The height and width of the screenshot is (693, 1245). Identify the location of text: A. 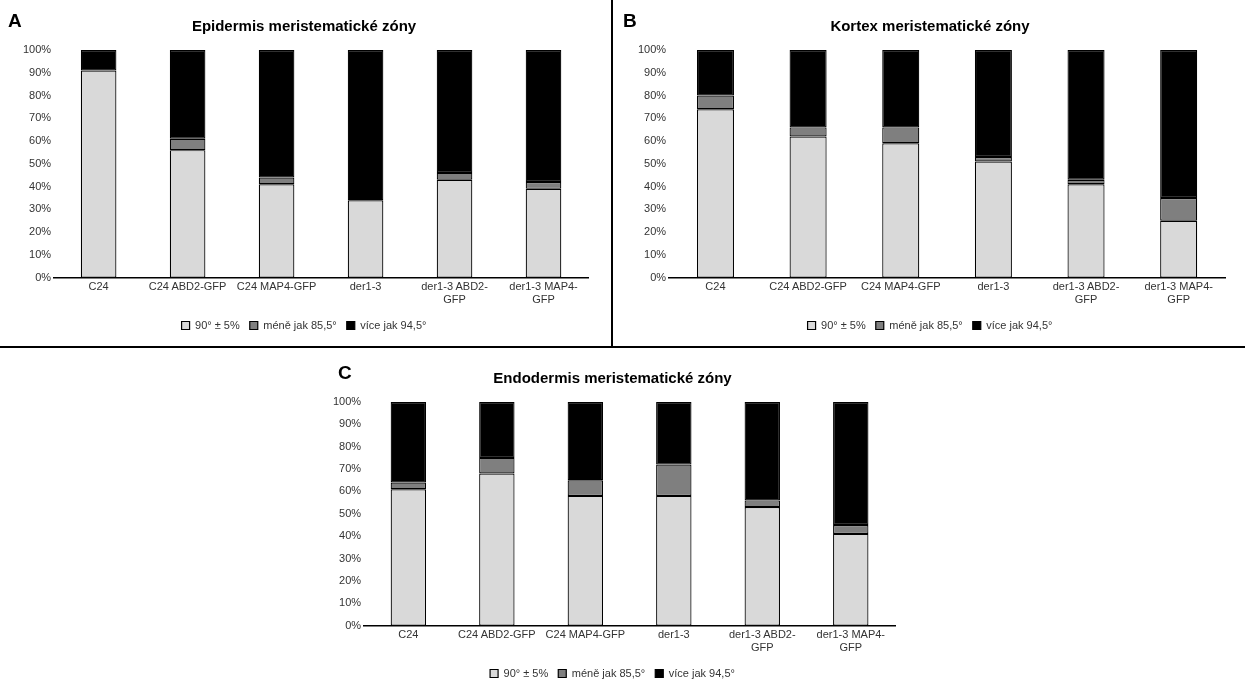
(15, 20).